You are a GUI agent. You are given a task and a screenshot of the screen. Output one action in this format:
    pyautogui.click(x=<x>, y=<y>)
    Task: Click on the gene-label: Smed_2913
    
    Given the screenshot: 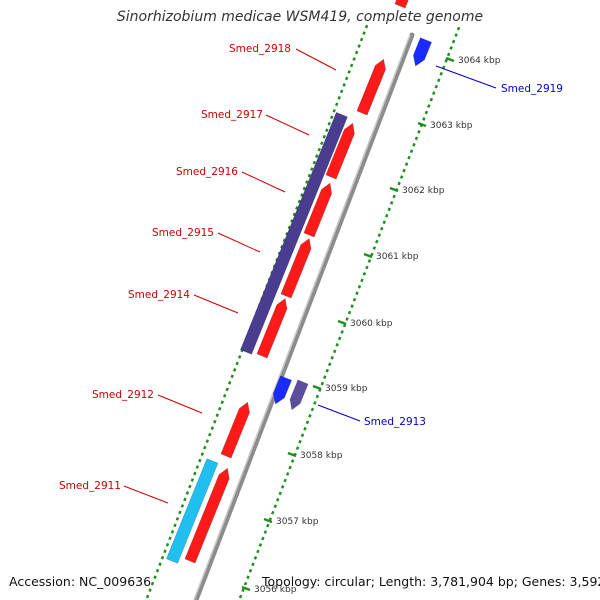 What is the action you would take?
    pyautogui.click(x=395, y=422)
    